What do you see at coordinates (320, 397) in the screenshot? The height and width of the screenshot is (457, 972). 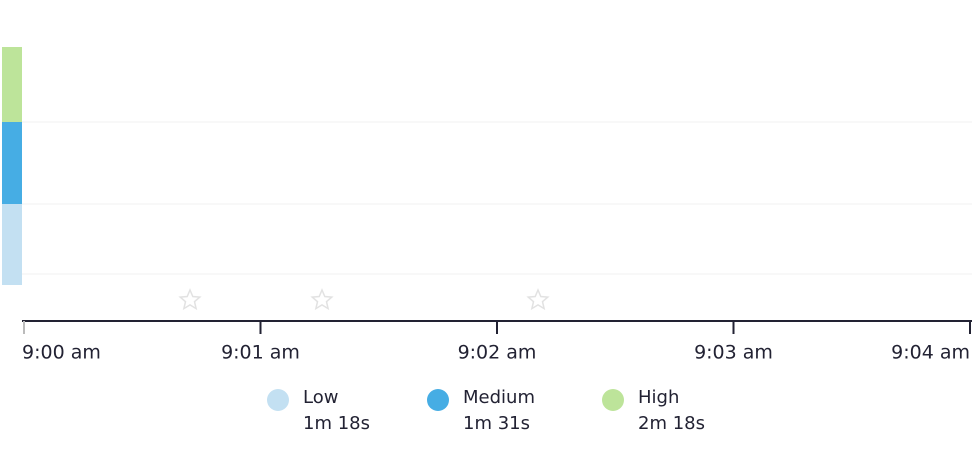 I see `legend-name: Low` at bounding box center [320, 397].